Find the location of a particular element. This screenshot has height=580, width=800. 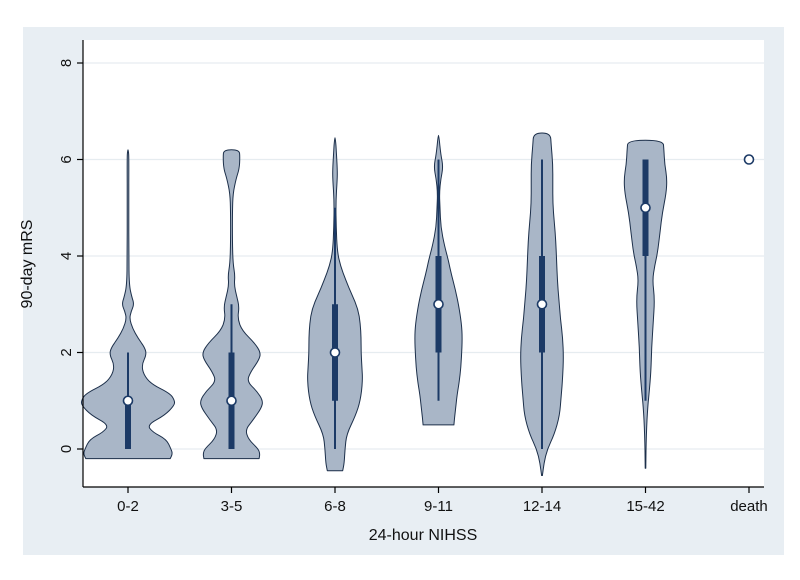

violin-death is located at coordinates (749, 159).